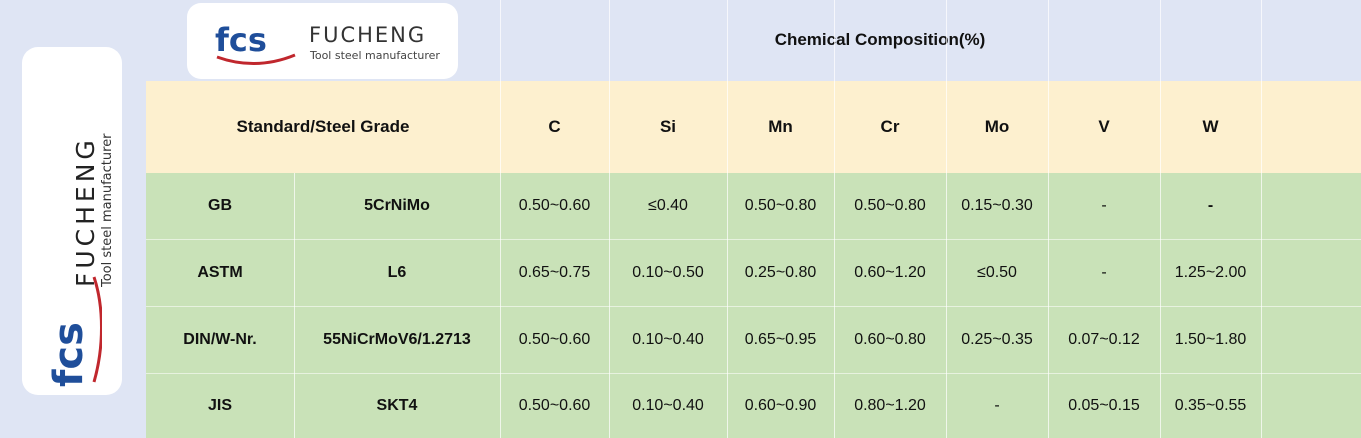 This screenshot has width=1361, height=438. I want to click on value-cell-v: 0.05~0.15, so click(1104, 405).